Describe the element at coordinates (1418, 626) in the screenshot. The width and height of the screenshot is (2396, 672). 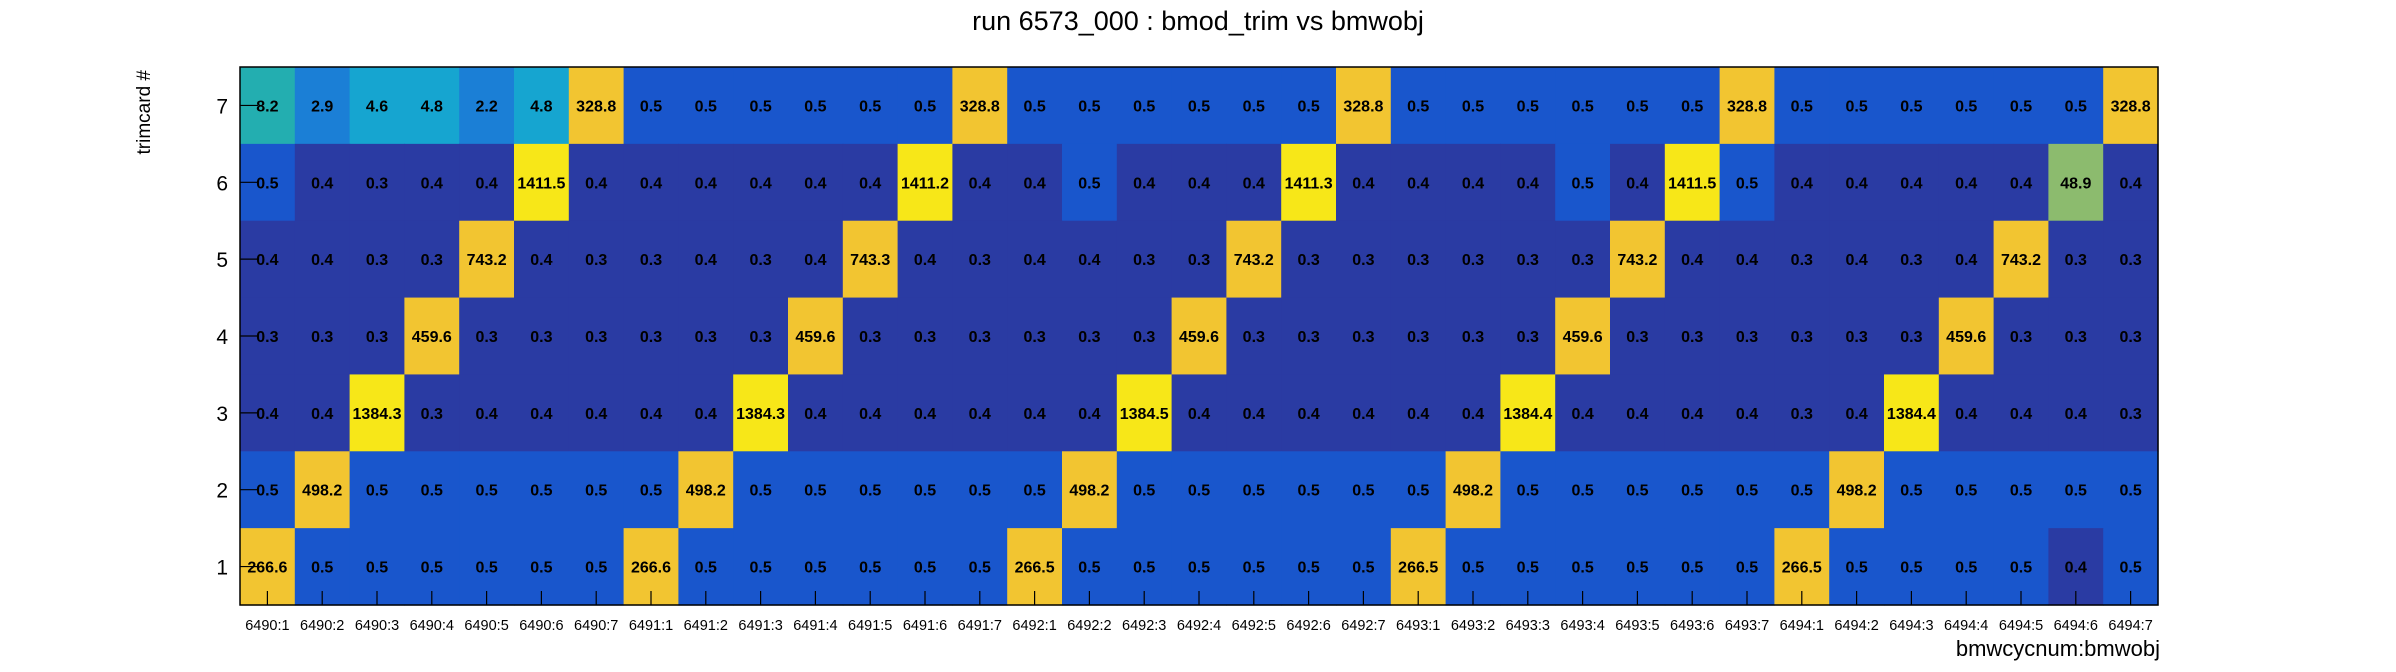
I see `x-tick-label: 6493:1` at that location.